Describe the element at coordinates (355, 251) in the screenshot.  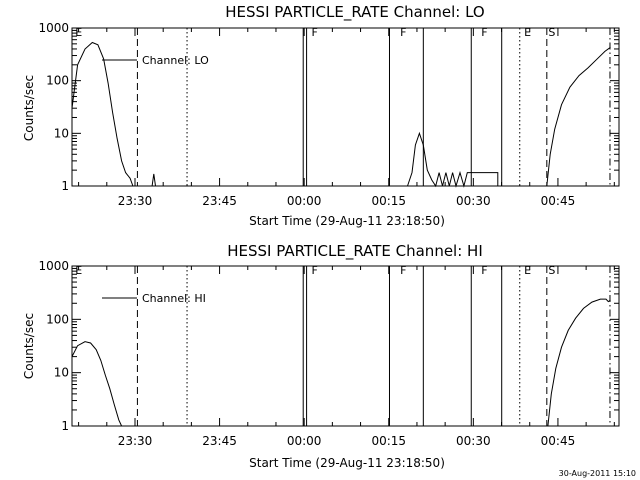
I see `chart-title: HESSI PARTICLE_RATE Channel: HI` at that location.